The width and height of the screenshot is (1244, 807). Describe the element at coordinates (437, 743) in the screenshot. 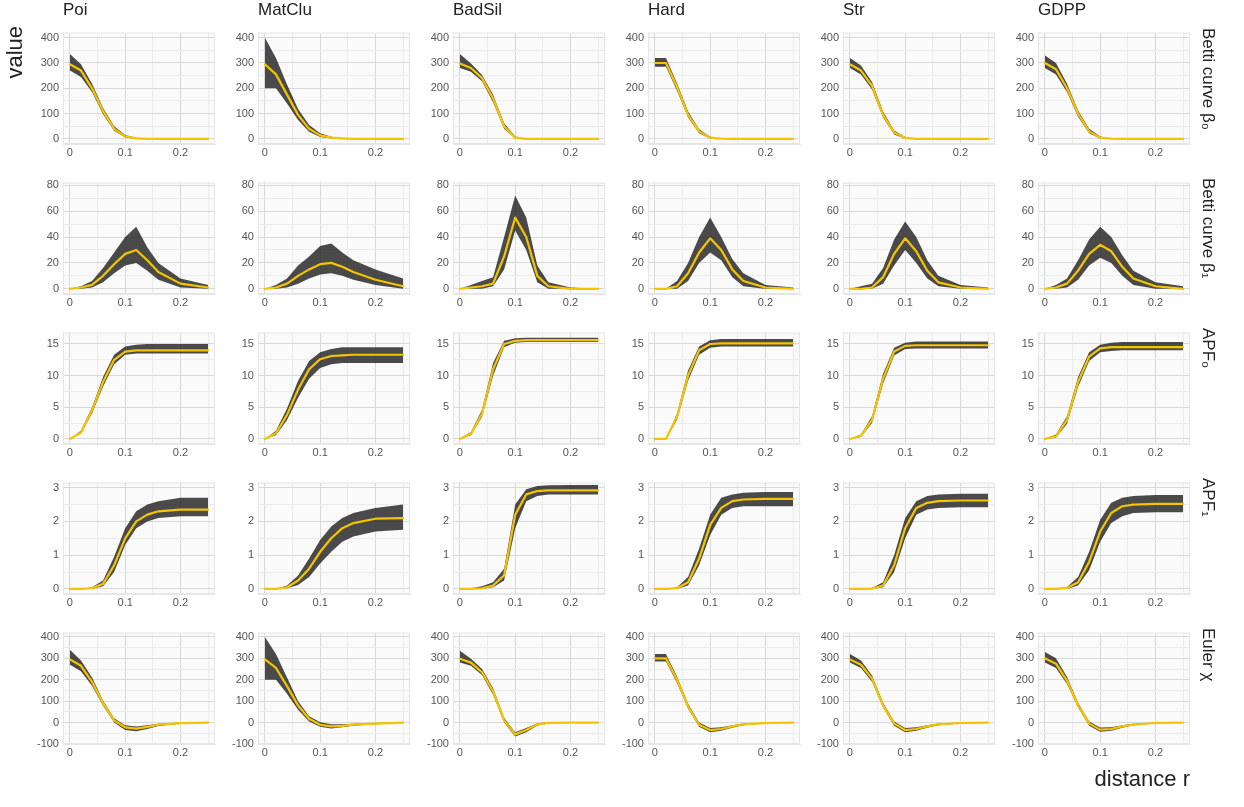

I see `y-tick-label: -100` at that location.